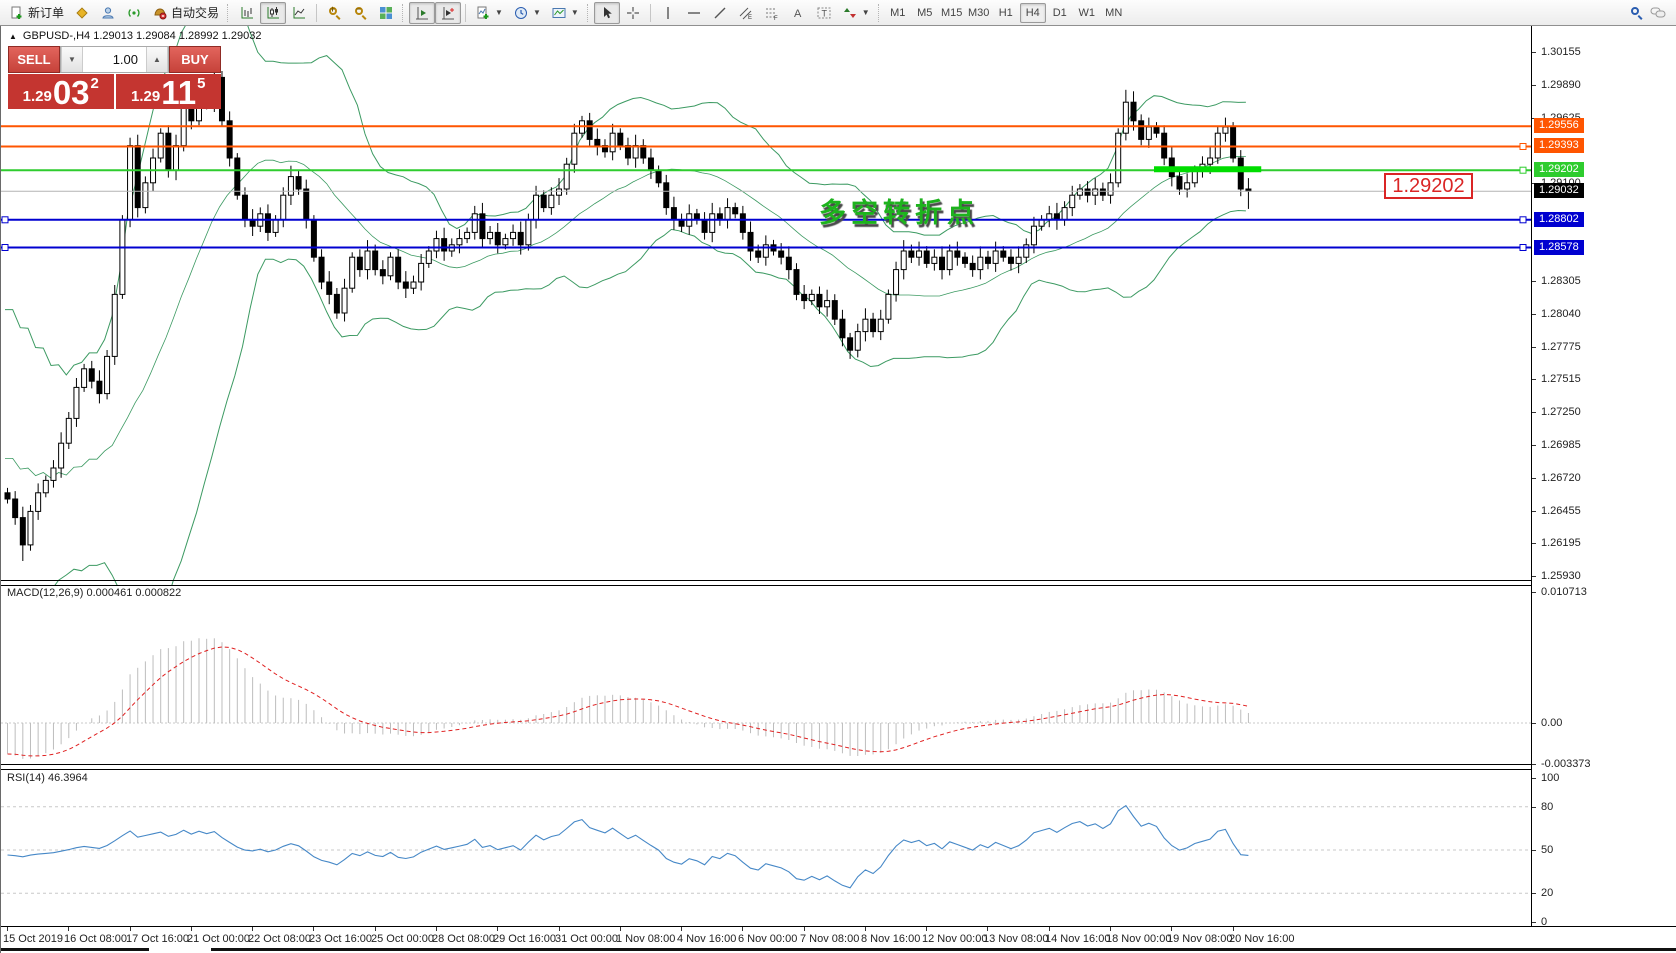 Image resolution: width=1676 pixels, height=953 pixels. Describe the element at coordinates (185, 13) in the screenshot. I see `auto-trading-button: 自动交易` at that location.